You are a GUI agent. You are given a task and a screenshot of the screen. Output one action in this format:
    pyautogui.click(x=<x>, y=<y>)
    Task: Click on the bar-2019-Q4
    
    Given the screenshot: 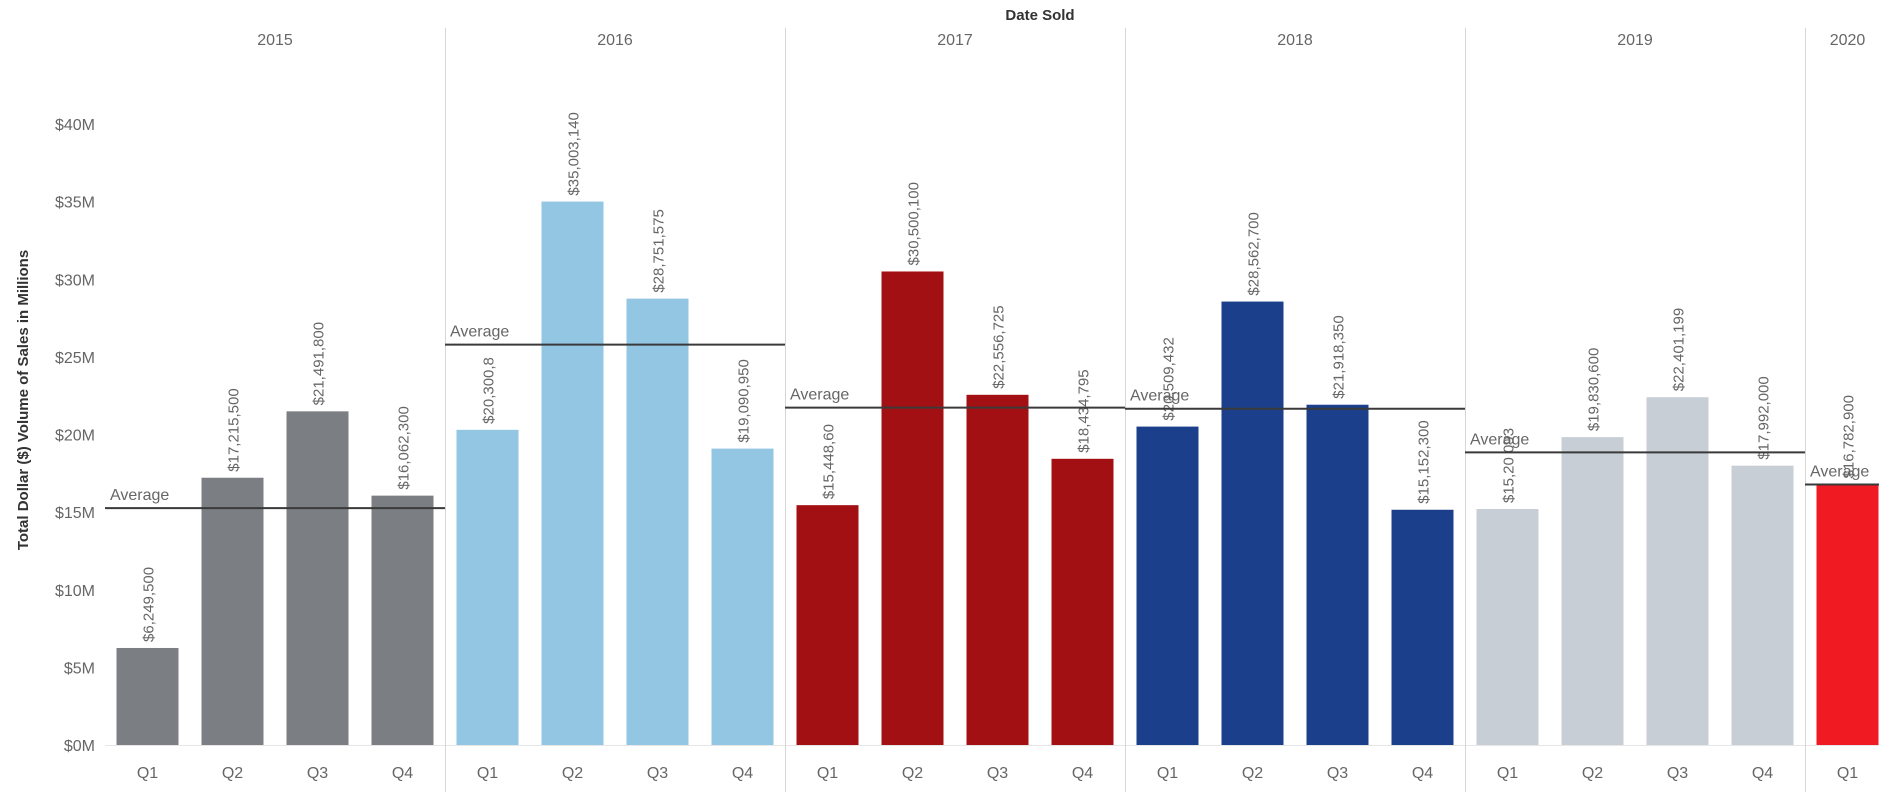 What is the action you would take?
    pyautogui.click(x=1762, y=605)
    